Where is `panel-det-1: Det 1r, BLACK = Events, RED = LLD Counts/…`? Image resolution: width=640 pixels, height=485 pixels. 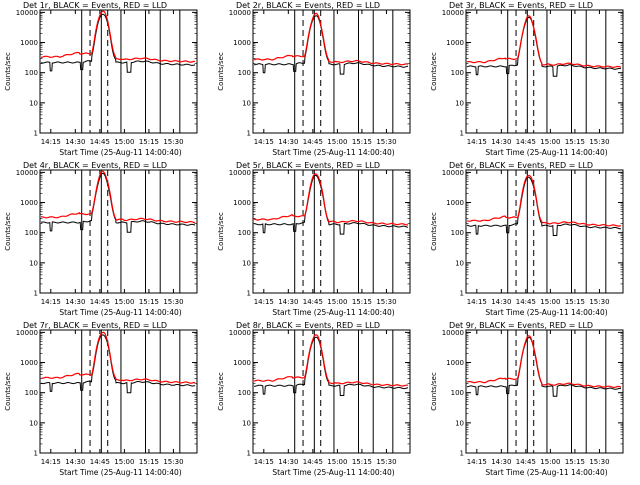 panel-det-1: Det 1r, BLACK = Events, RED = LLD Counts/… is located at coordinates (101, 79).